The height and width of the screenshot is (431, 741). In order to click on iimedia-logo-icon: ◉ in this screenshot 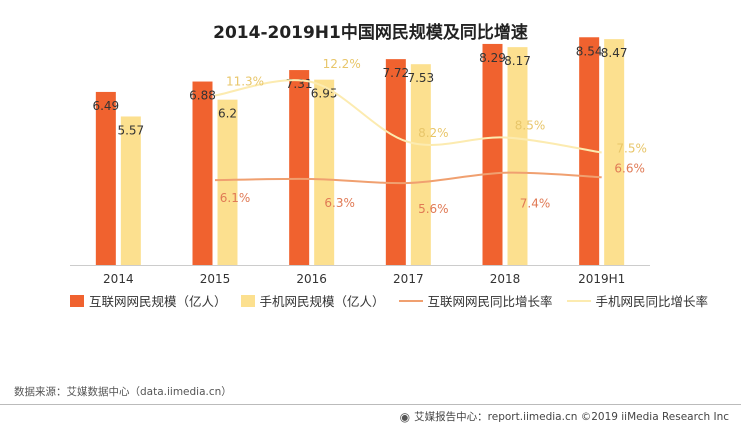, I will do `click(405, 416)`.